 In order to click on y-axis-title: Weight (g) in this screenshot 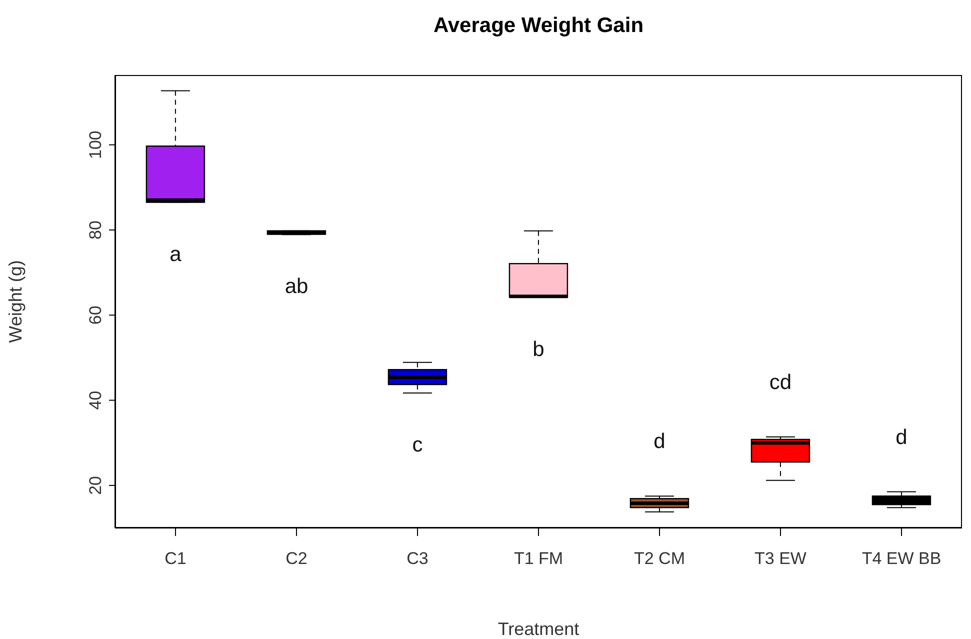, I will do `click(15, 301)`.